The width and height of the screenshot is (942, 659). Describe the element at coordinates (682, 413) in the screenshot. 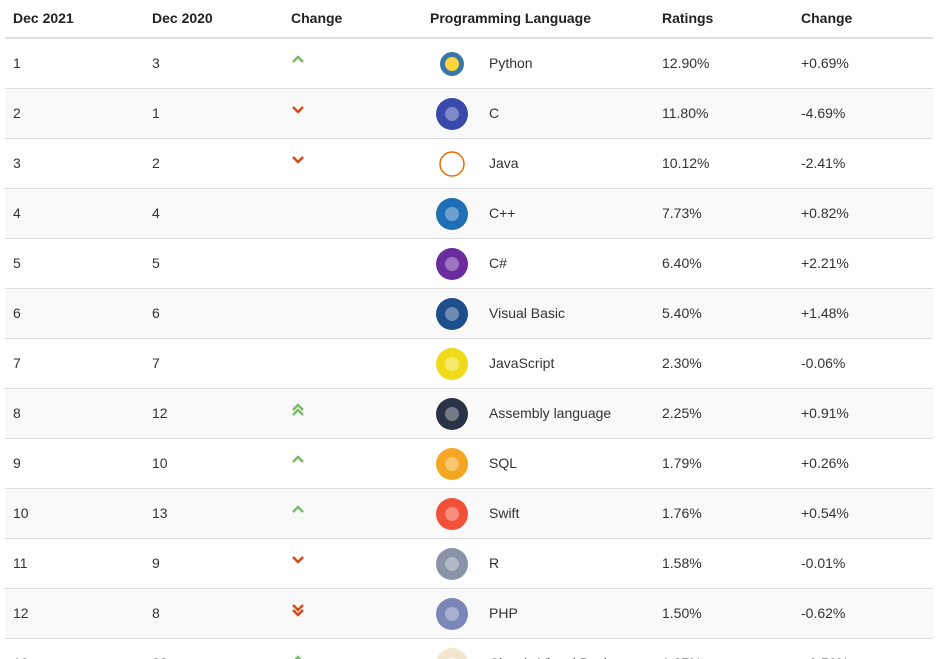

I see `table-cell: 2.25%` at that location.